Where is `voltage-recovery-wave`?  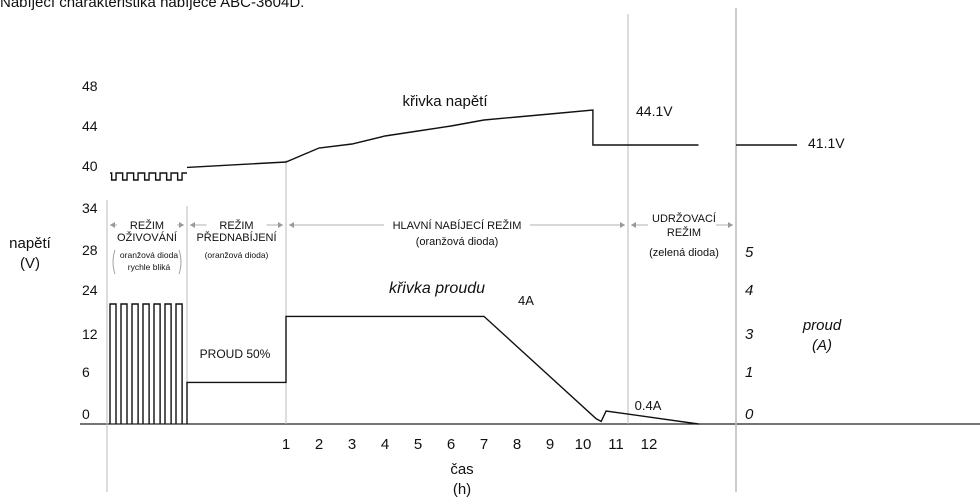 voltage-recovery-wave is located at coordinates (148, 176).